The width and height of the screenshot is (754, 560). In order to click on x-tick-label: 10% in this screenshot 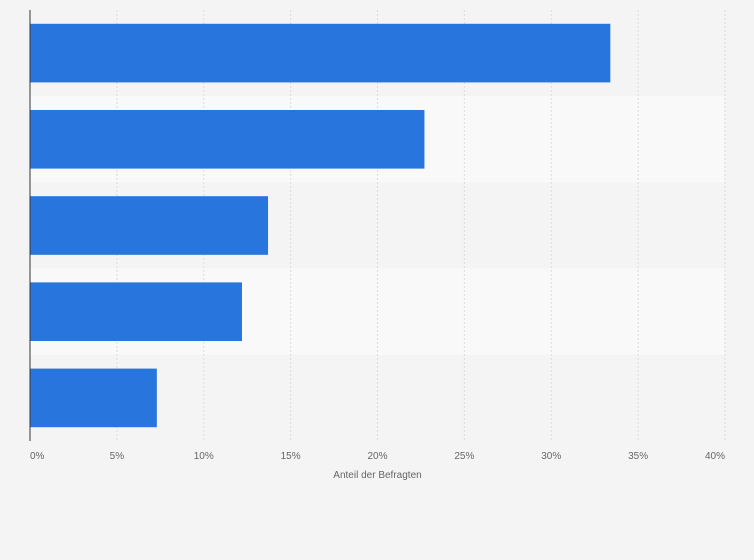, I will do `click(204, 456)`.